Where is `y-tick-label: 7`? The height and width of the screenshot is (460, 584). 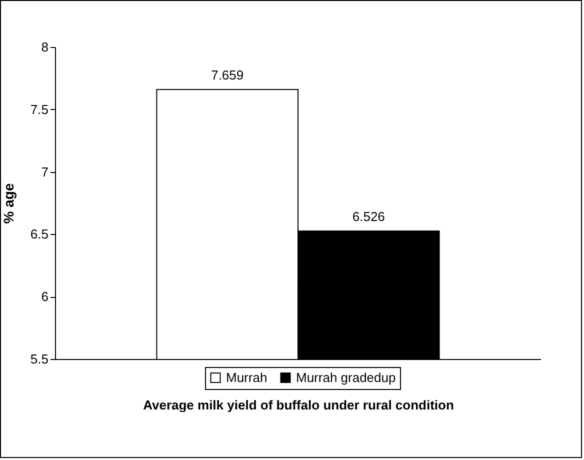 y-tick-label: 7 is located at coordinates (44, 172).